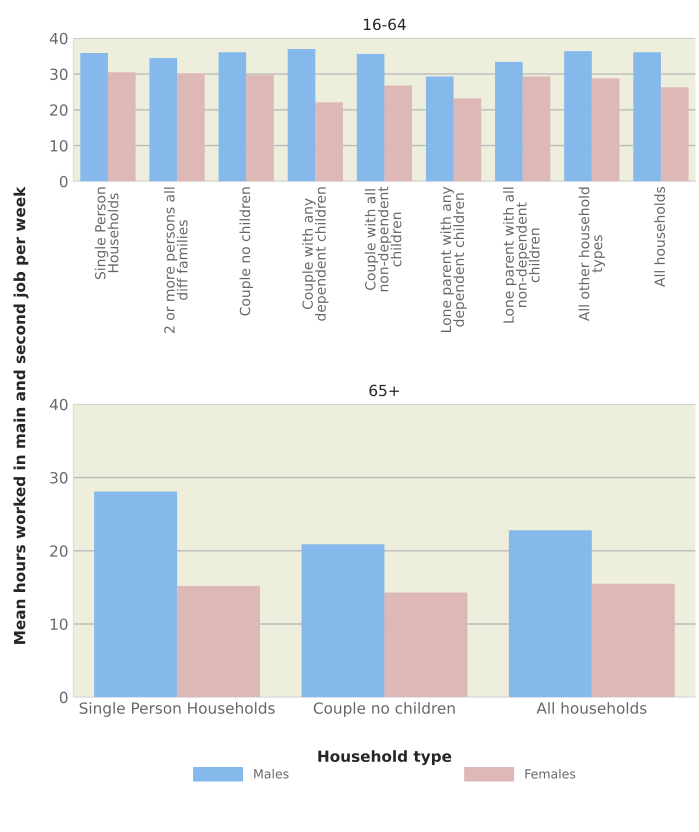 The width and height of the screenshot is (699, 832). I want to click on x-tick-label: 2 or more persons all diff families, so click(176, 260).